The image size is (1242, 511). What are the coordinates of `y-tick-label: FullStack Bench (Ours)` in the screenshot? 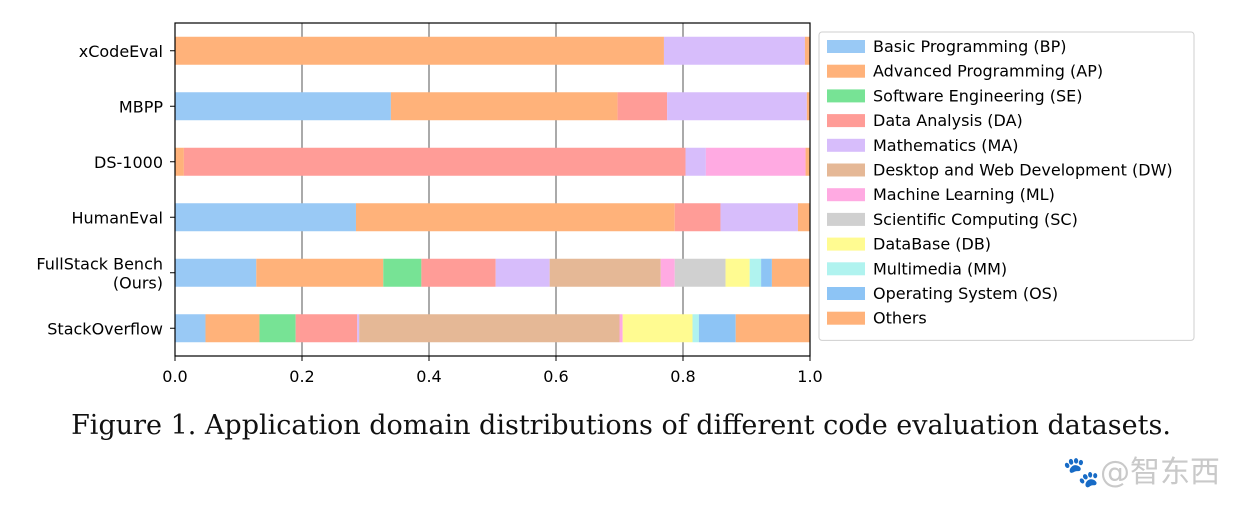 It's located at (99, 273).